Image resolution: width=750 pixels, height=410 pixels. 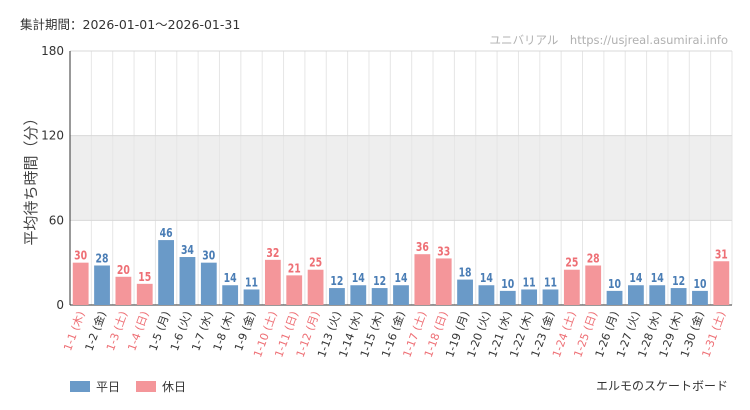 I want to click on y-tick-label: 120, so click(x=52, y=136).